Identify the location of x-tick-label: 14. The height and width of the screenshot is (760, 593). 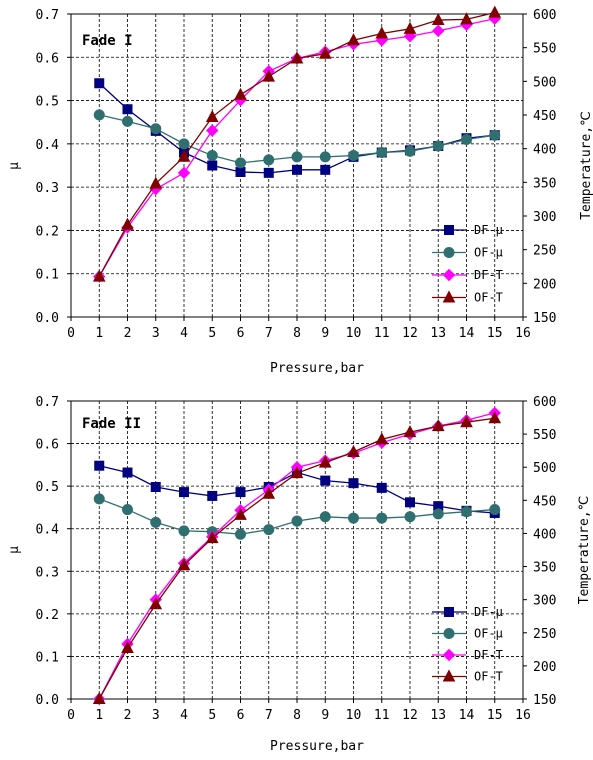
(467, 715).